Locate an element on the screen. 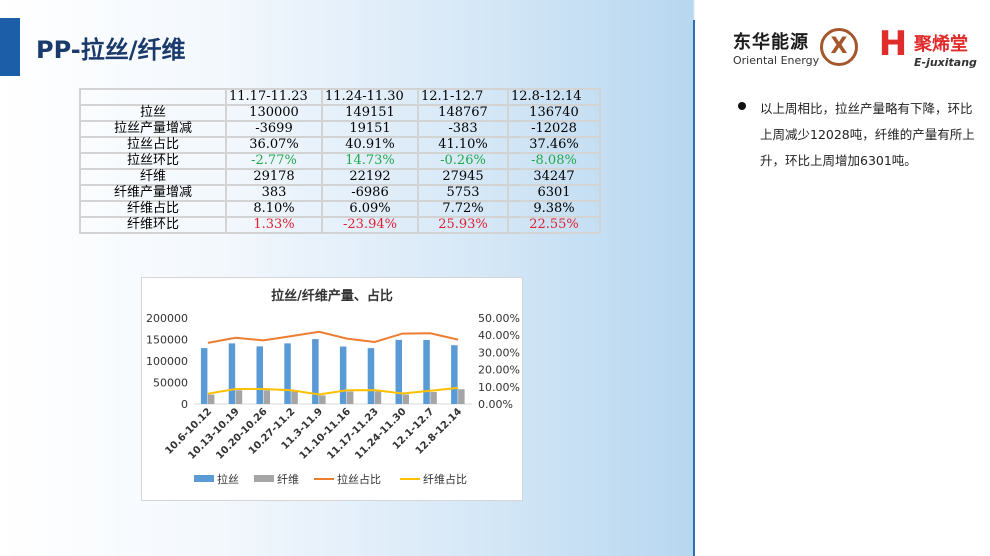 The image size is (990, 556). table-cell: 148767 is located at coordinates (463, 113).